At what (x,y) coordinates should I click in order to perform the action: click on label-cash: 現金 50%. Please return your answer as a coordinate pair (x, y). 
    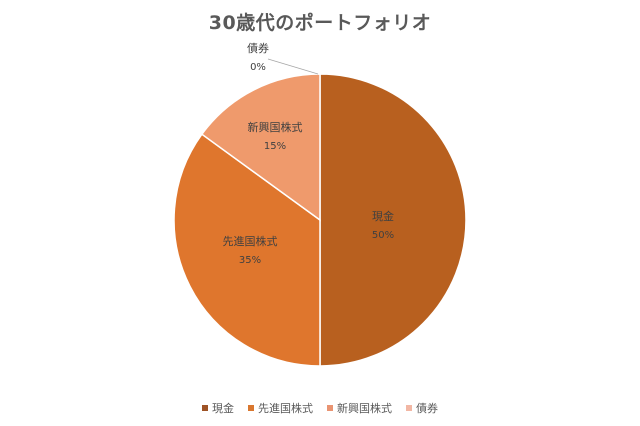
    Looking at the image, I should click on (383, 226).